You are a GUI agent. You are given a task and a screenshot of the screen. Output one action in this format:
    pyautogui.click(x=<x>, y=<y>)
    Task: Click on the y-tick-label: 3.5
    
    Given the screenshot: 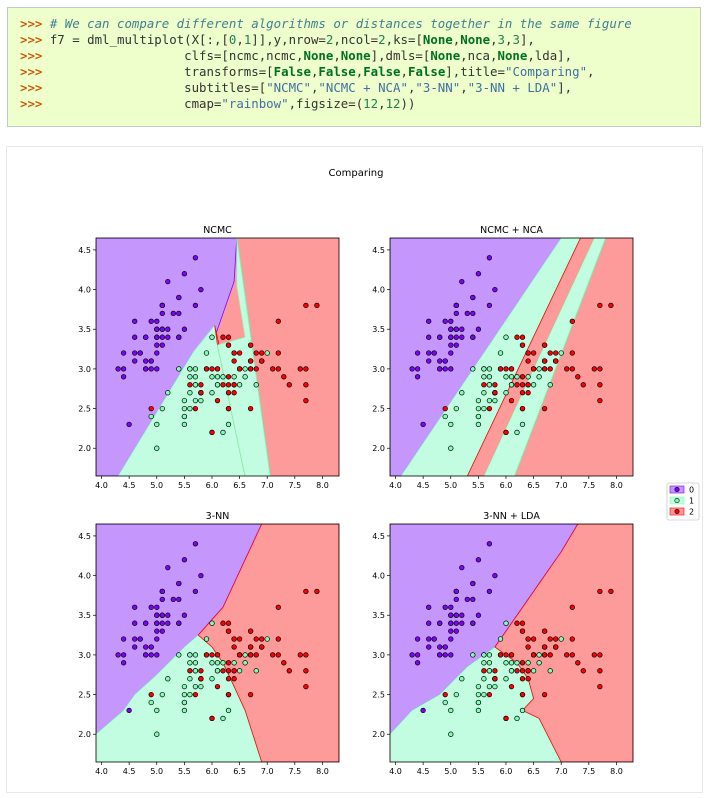 What is the action you would take?
    pyautogui.click(x=378, y=329)
    